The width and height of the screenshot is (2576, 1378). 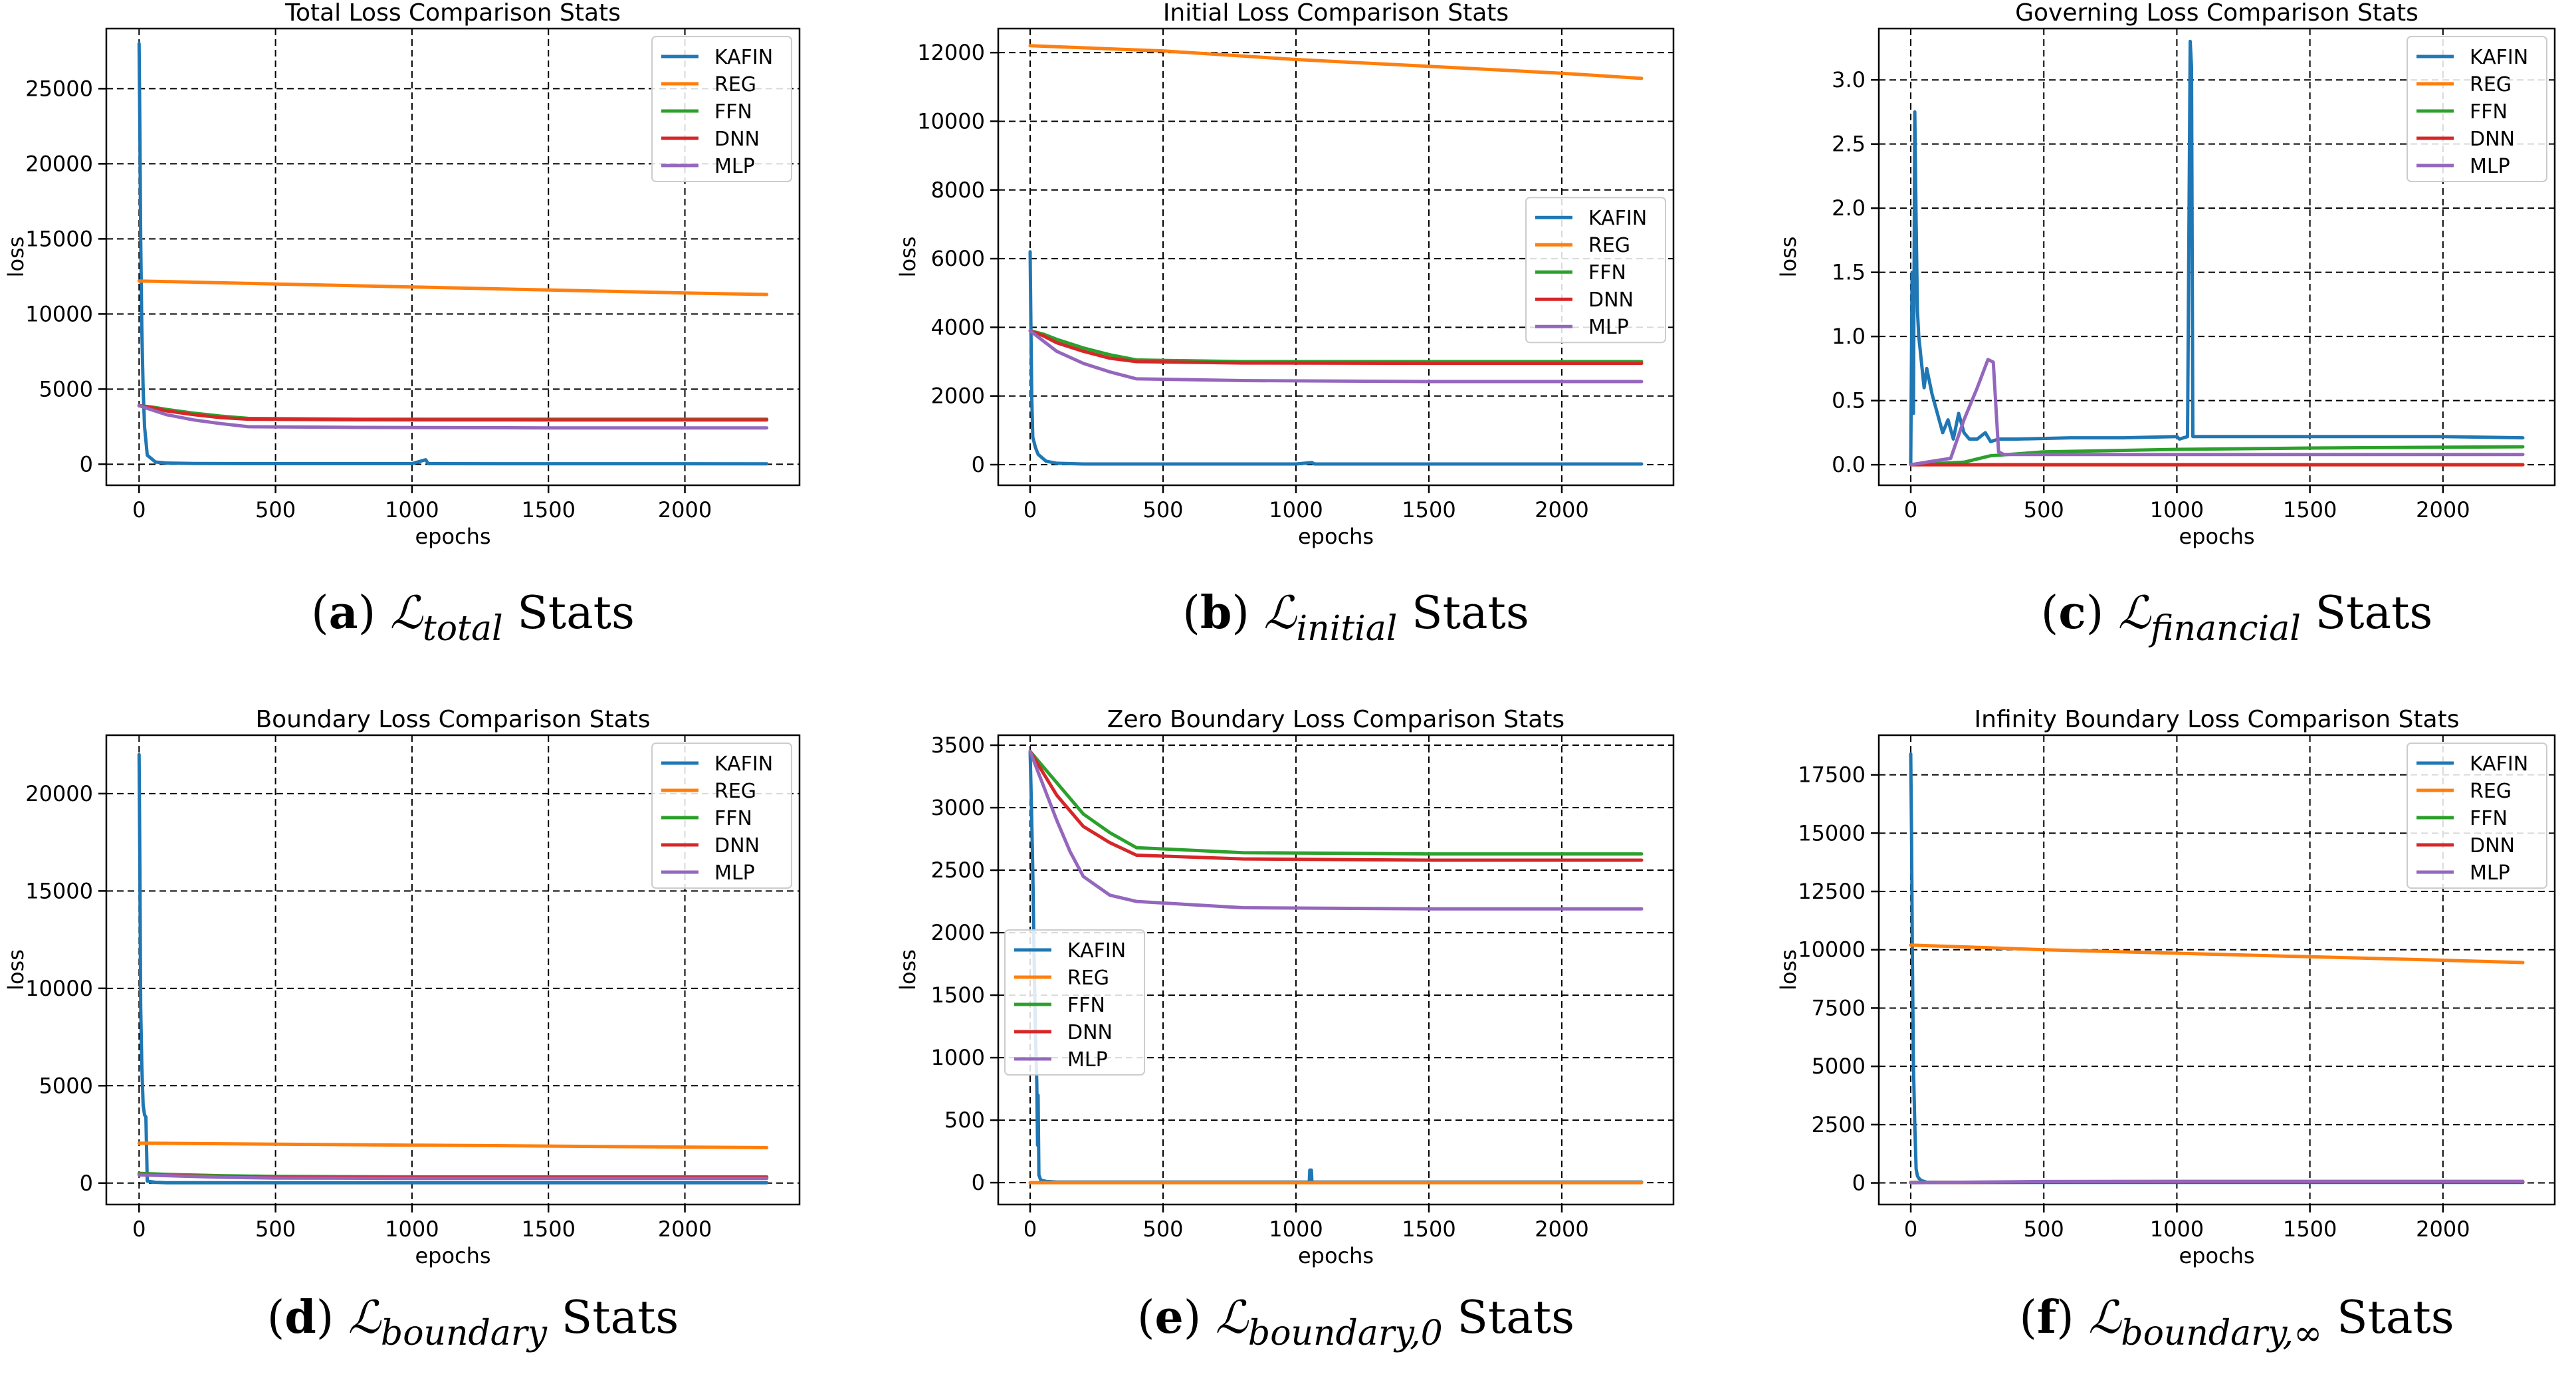 I want to click on chart-6-y-tick-label: 2500, so click(x=1839, y=1124).